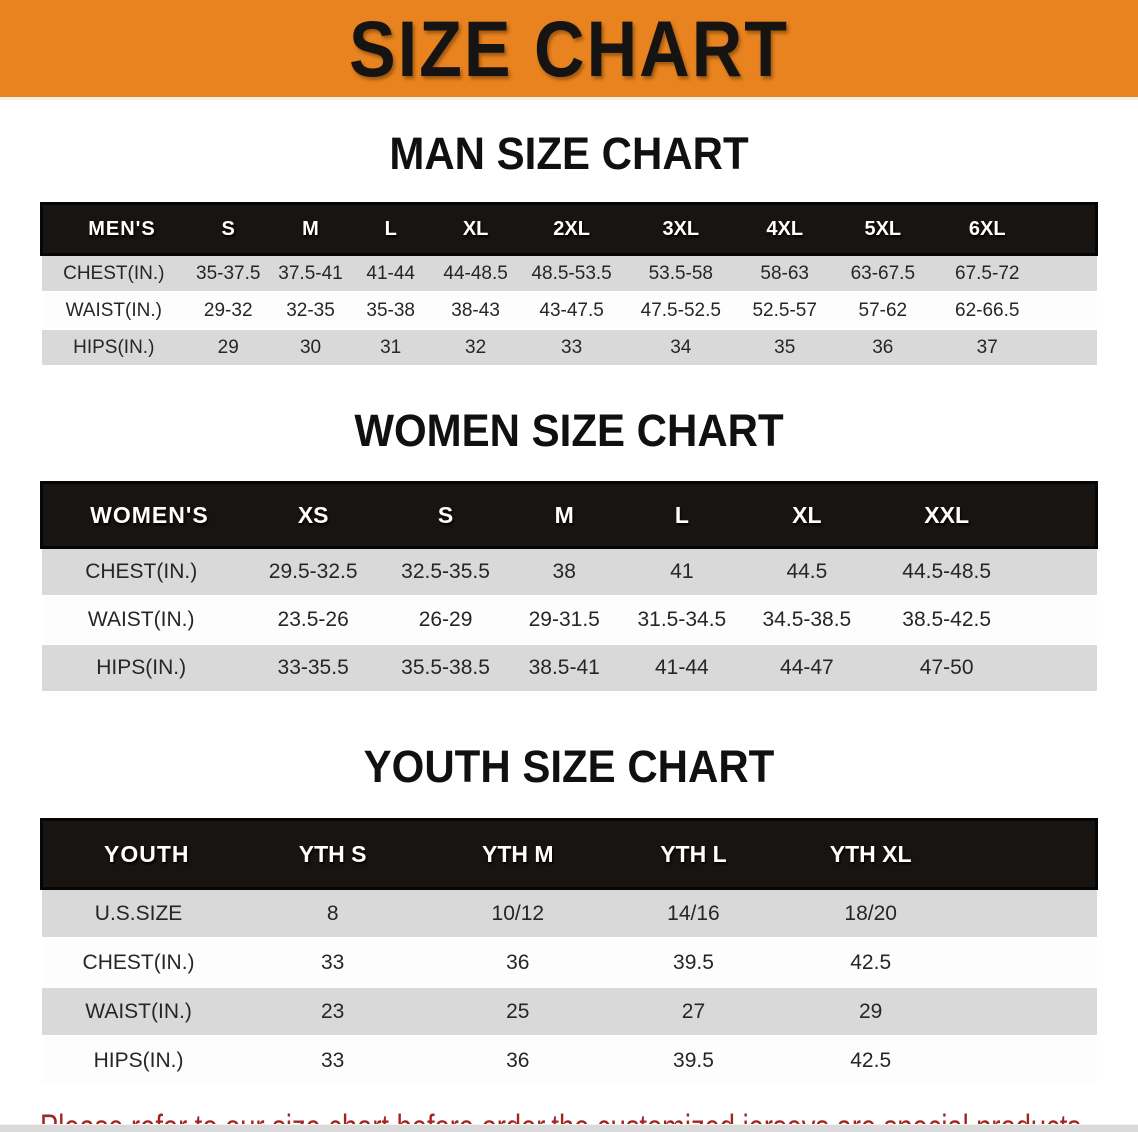  Describe the element at coordinates (475, 346) in the screenshot. I see `value-cell: 32` at that location.